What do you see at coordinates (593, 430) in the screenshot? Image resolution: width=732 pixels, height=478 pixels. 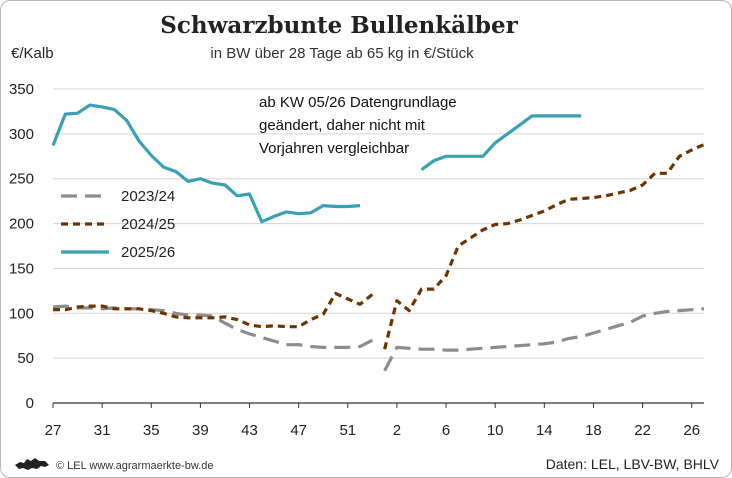 I see `x-tick-label: 18` at bounding box center [593, 430].